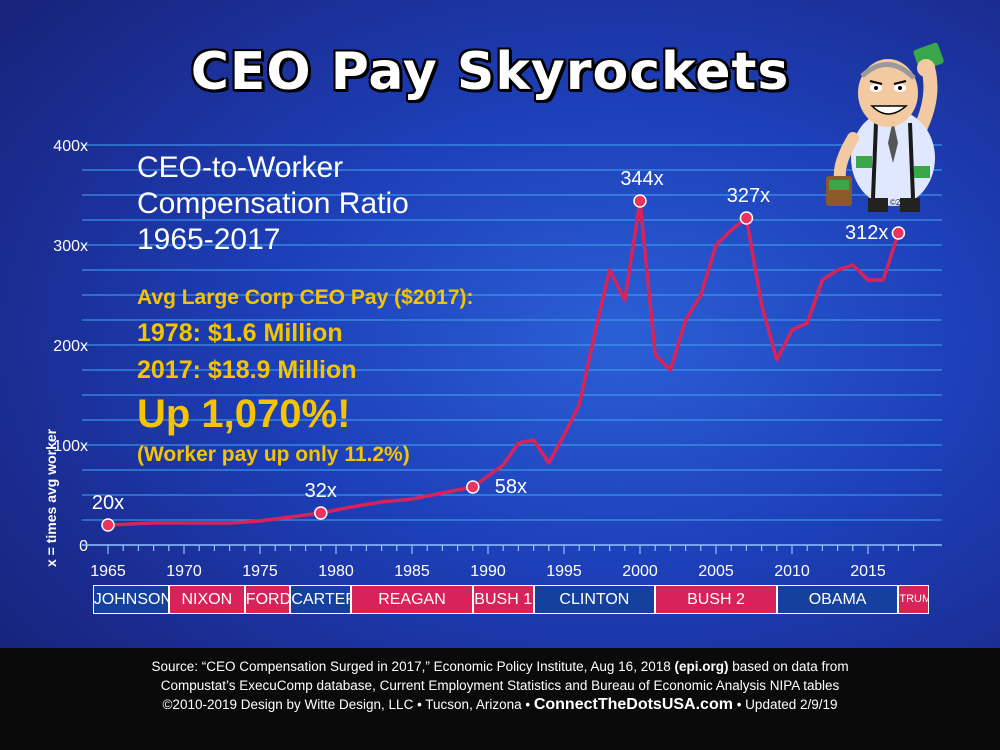 This screenshot has width=1000, height=750. Describe the element at coordinates (184, 571) in the screenshot. I see `x-tick-label: 1970` at that location.